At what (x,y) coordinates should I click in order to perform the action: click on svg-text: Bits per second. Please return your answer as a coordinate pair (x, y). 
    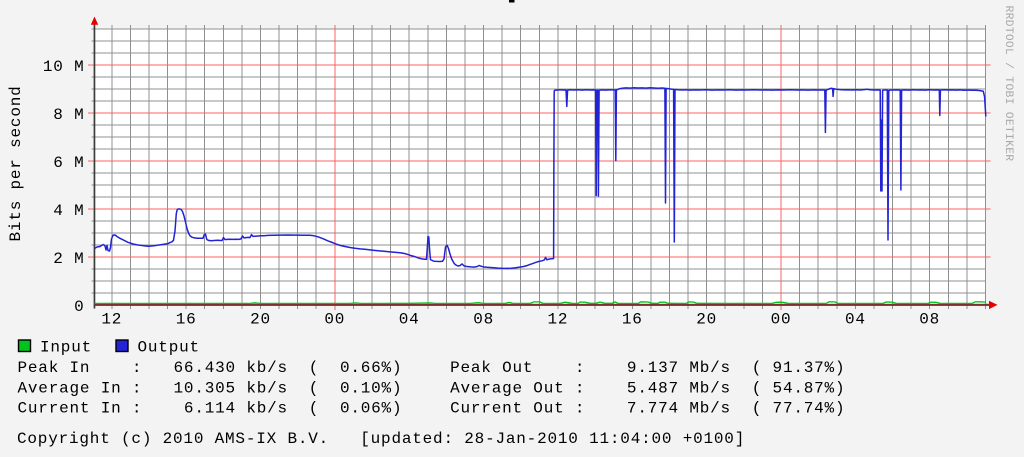
    Looking at the image, I should click on (16, 163).